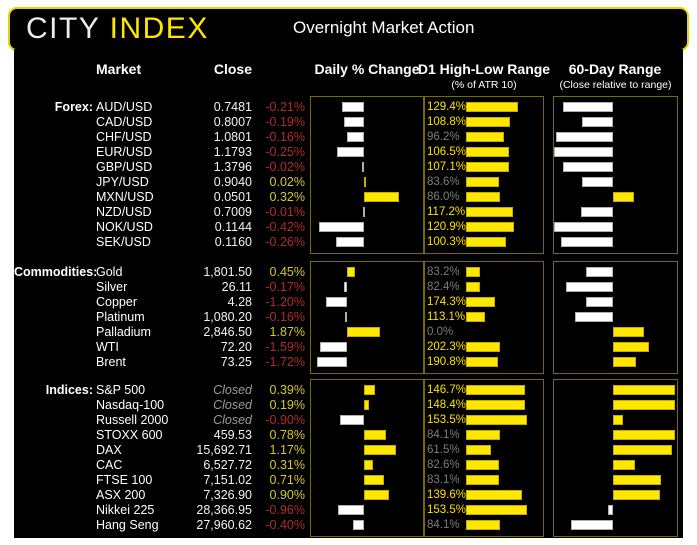 The height and width of the screenshot is (545, 697). What do you see at coordinates (285, 152) in the screenshot?
I see `daily-pct-label: -0.25%` at bounding box center [285, 152].